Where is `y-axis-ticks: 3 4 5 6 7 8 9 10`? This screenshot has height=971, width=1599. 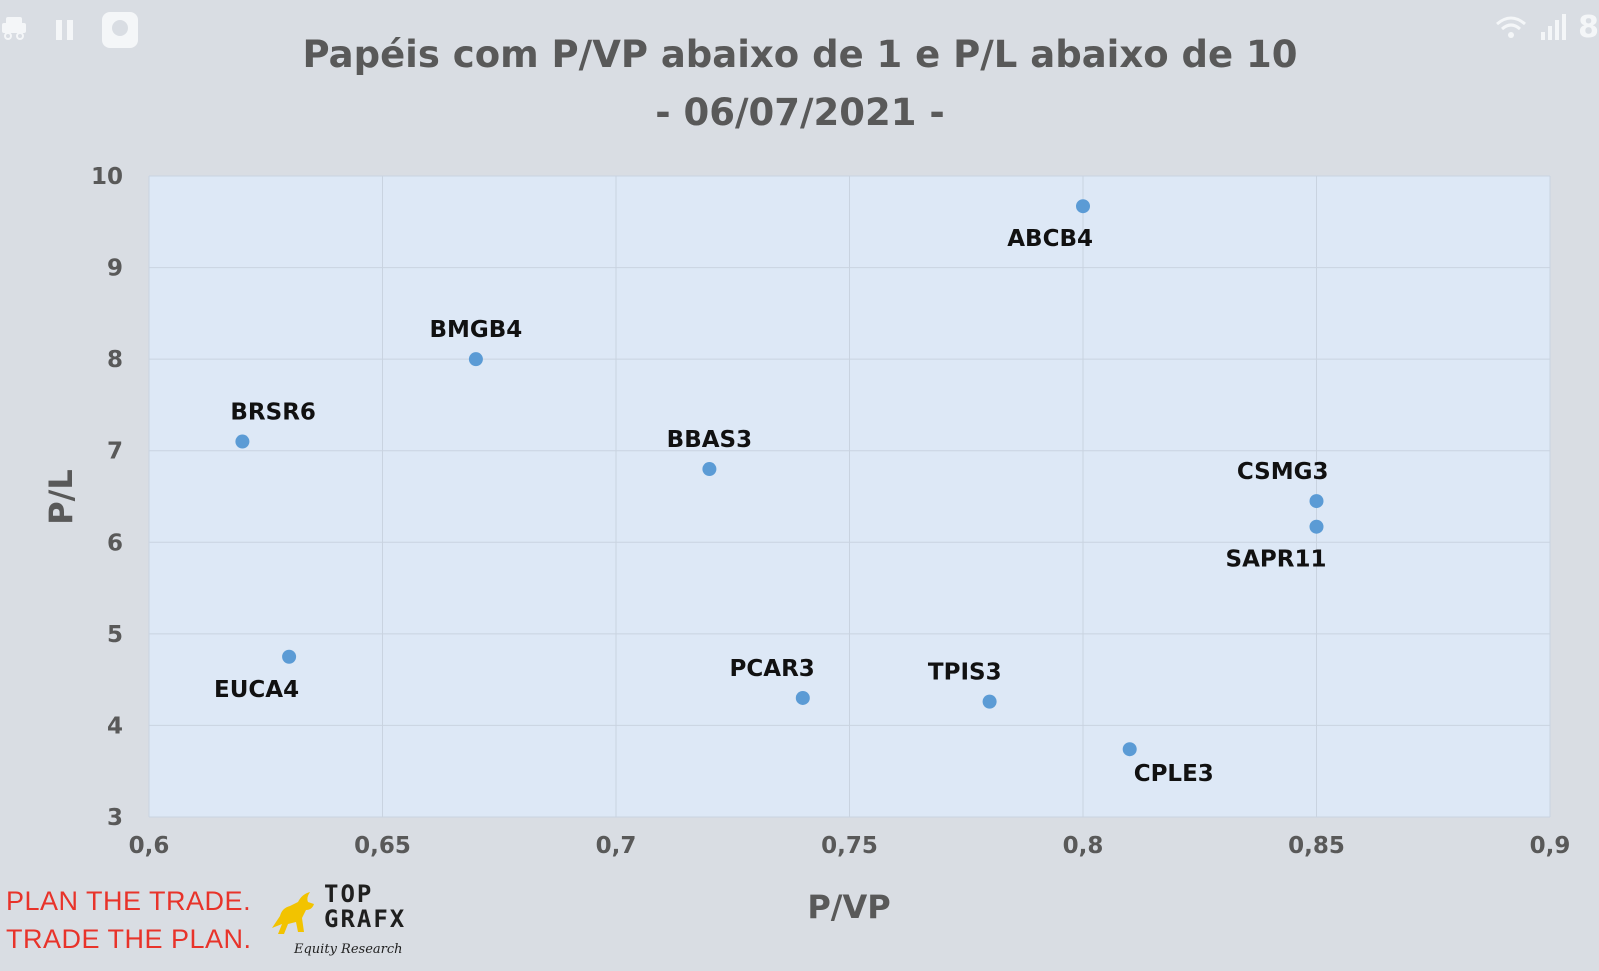 y-axis-ticks: 3 4 5 6 7 8 9 10 is located at coordinates (107, 497).